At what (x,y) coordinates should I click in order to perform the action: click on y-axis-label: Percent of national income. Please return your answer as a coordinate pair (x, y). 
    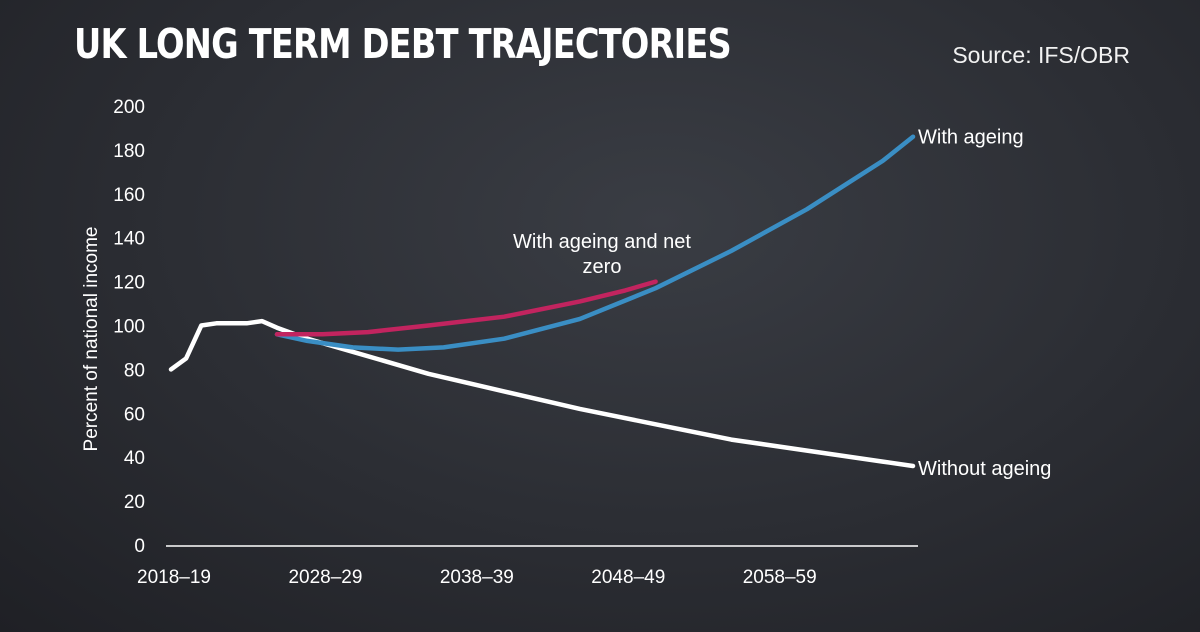
    Looking at the image, I should click on (91, 339).